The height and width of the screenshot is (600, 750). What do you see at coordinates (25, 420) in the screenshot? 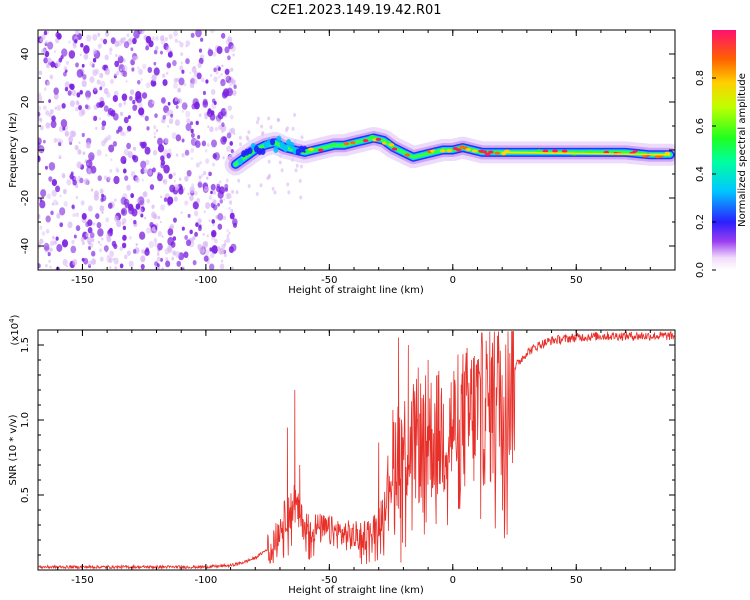
I see `snr-y-tick-label: 1.0` at bounding box center [25, 420].